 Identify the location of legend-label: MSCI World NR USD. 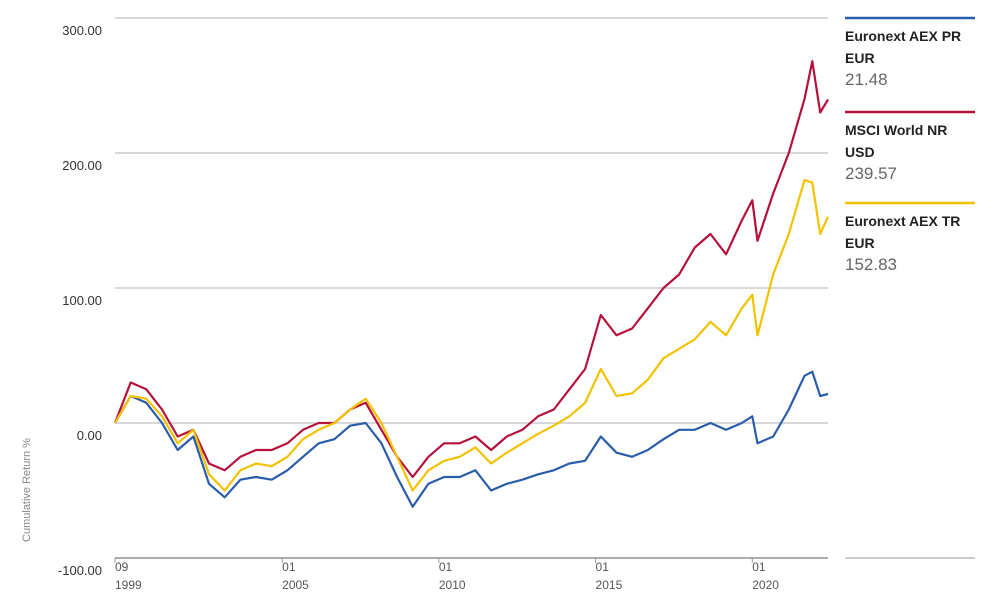
(896, 141).